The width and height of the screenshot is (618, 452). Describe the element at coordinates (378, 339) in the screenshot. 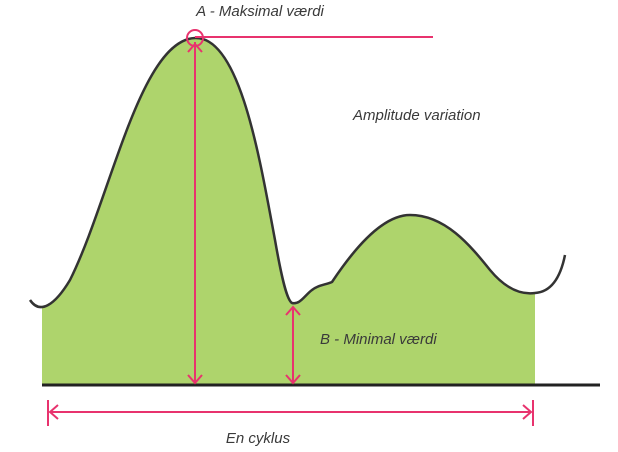

I see `min-label: B - Minimal værdi` at that location.